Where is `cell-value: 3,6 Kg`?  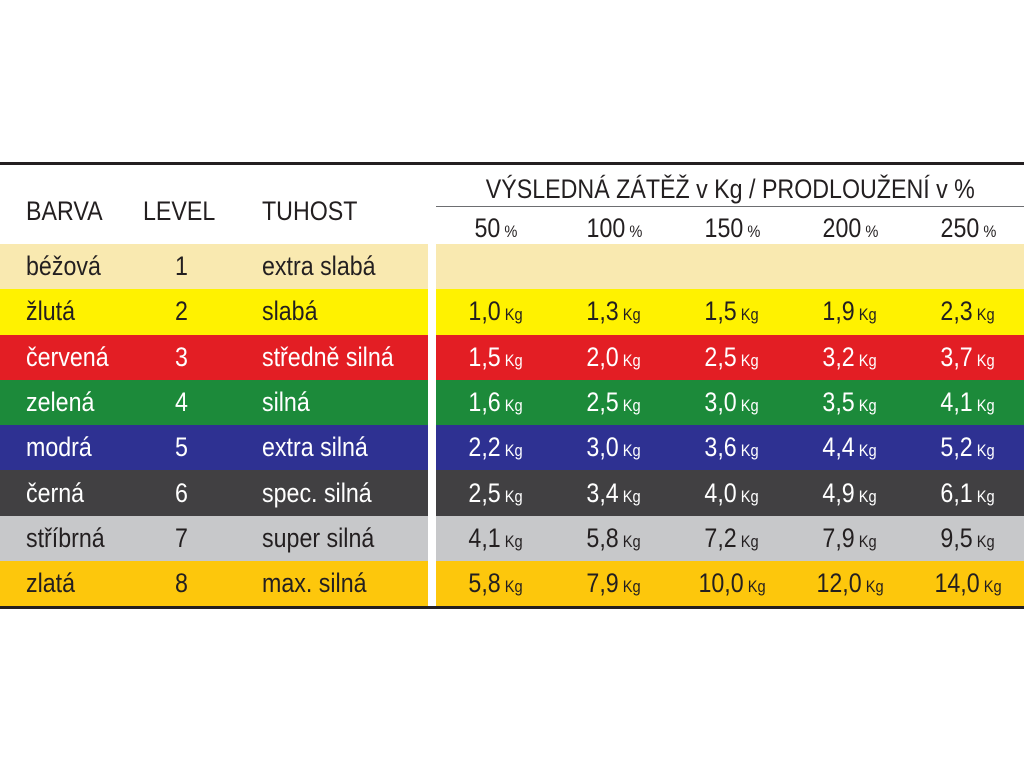
cell-value: 3,6 Kg is located at coordinates (732, 447).